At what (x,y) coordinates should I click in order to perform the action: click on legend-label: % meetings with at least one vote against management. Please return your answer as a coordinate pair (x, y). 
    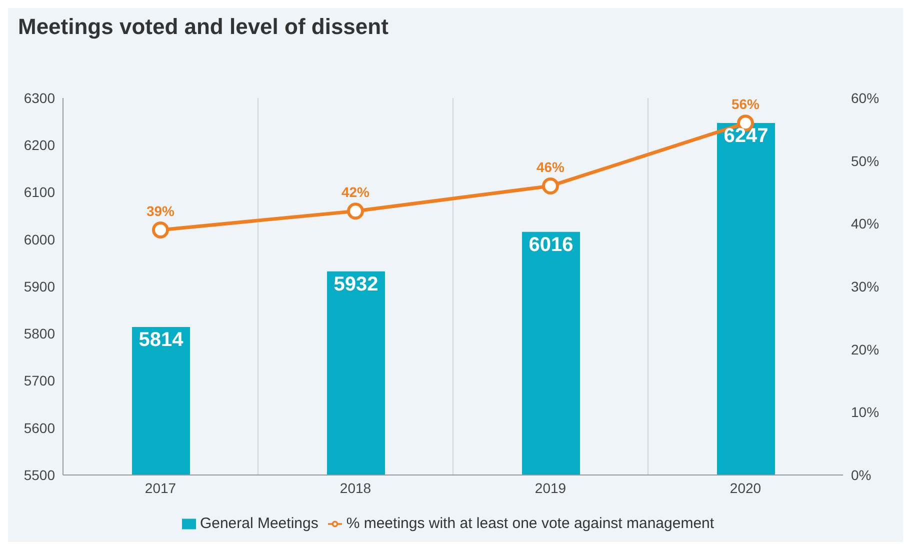
    Looking at the image, I should click on (530, 523).